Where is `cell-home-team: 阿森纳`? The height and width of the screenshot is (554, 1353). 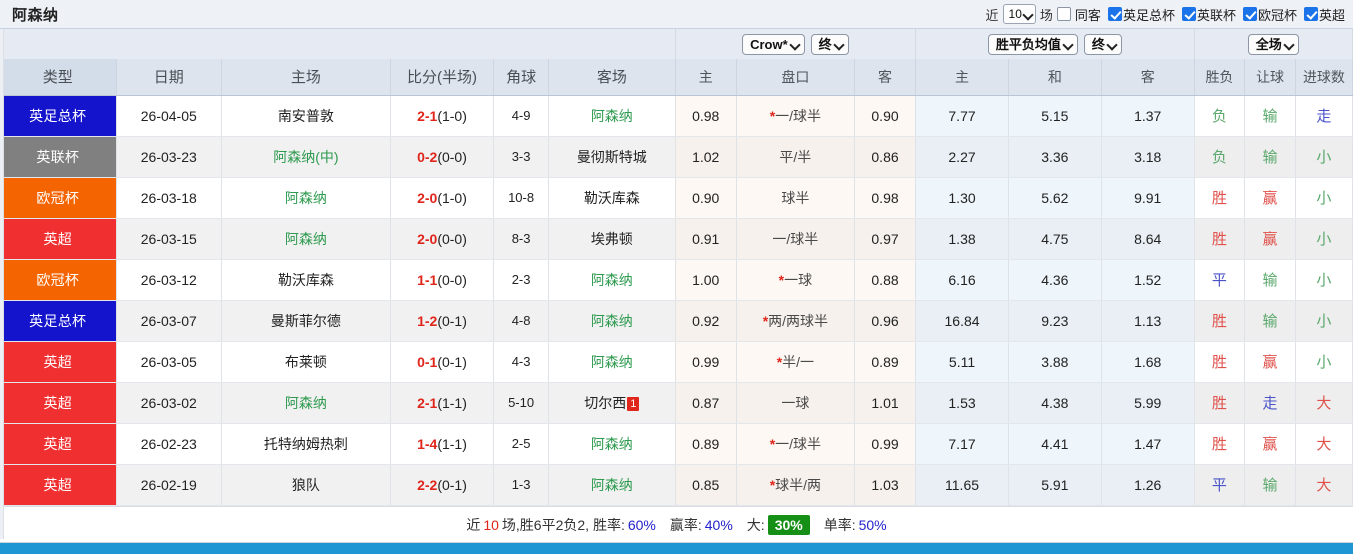
cell-home-team: 阿森纳 is located at coordinates (306, 198).